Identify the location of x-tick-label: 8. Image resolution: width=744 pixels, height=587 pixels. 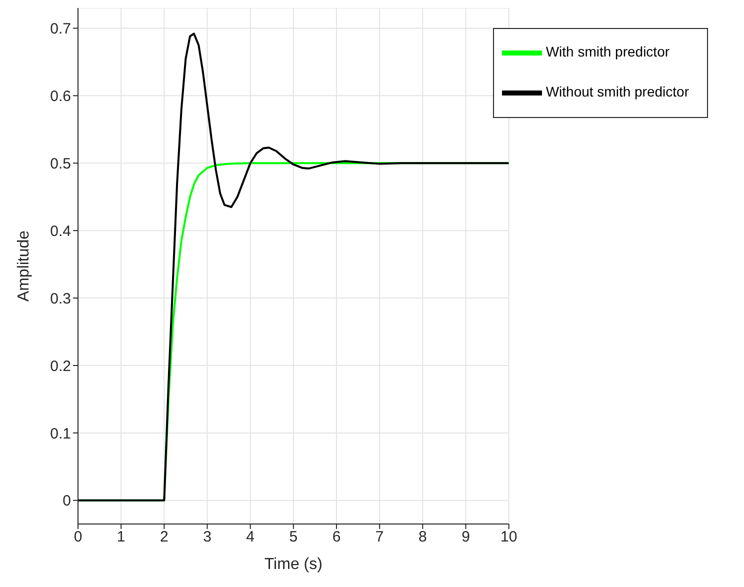
(422, 537).